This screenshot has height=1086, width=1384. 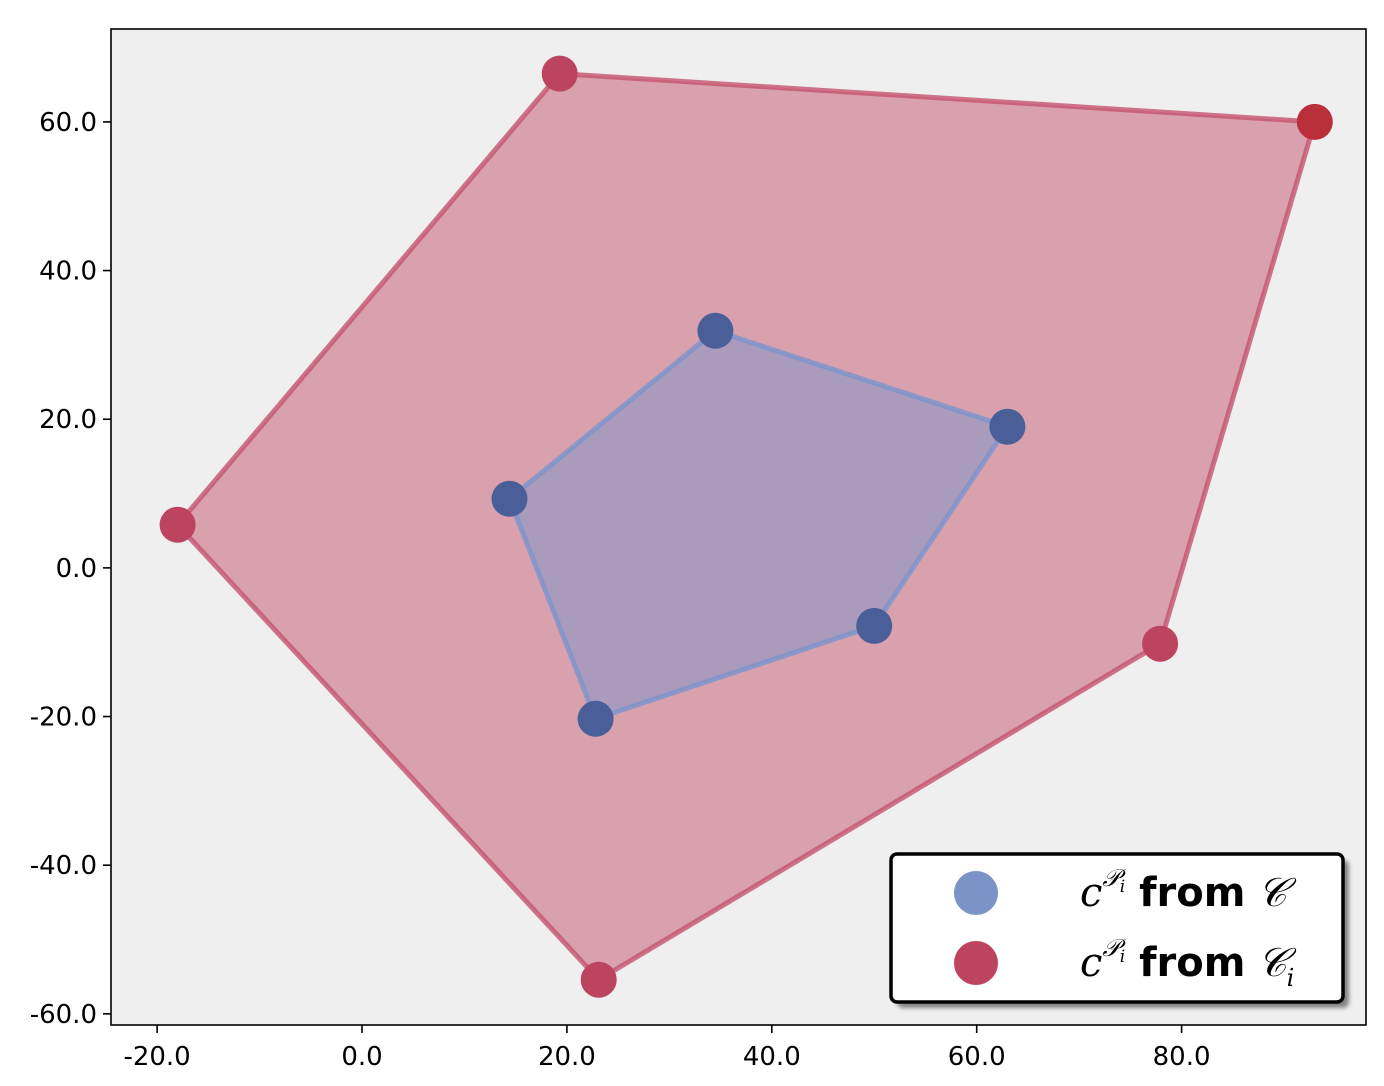 What do you see at coordinates (63, 718) in the screenshot?
I see `y-tick-label: -20.0` at bounding box center [63, 718].